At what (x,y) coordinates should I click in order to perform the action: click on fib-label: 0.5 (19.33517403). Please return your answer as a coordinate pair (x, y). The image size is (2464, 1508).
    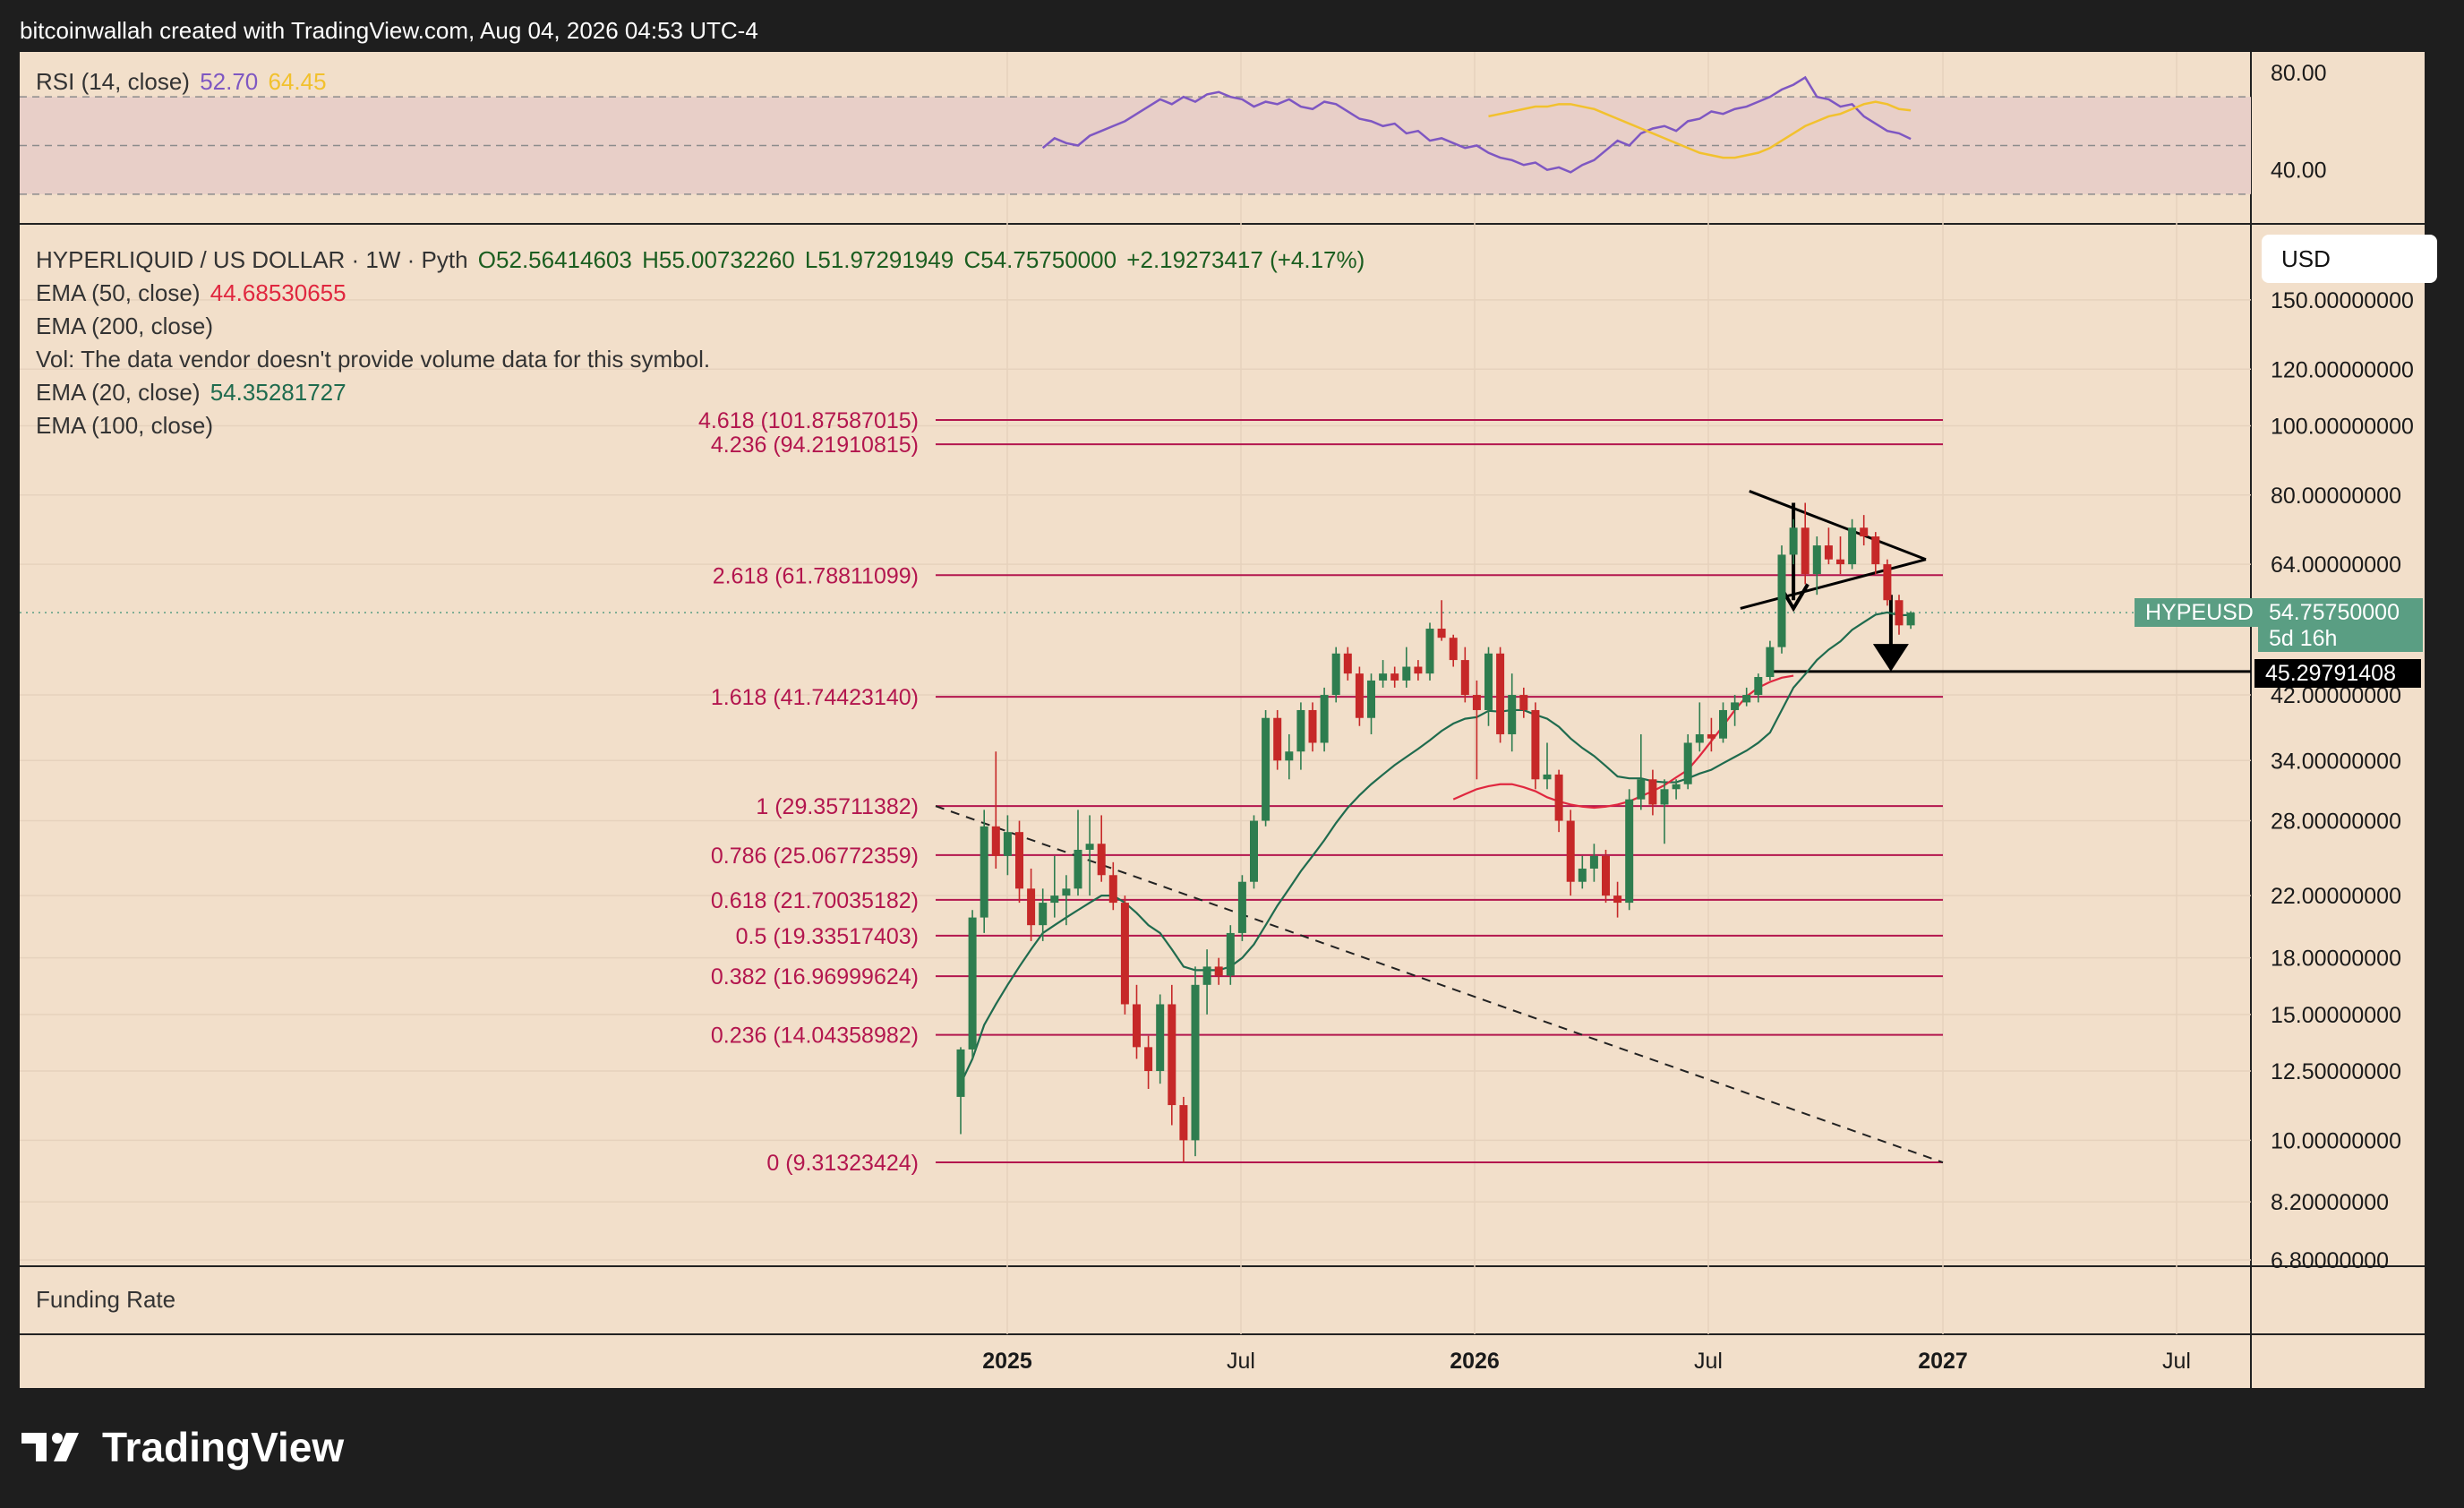
    Looking at the image, I should click on (827, 936).